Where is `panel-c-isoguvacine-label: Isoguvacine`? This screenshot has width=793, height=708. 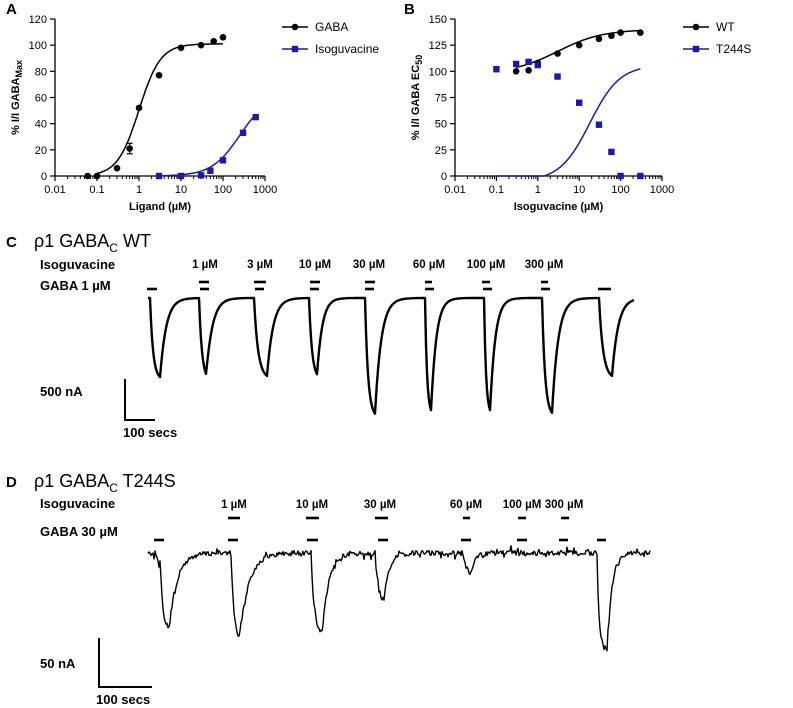 panel-c-isoguvacine-label: Isoguvacine is located at coordinates (77, 264).